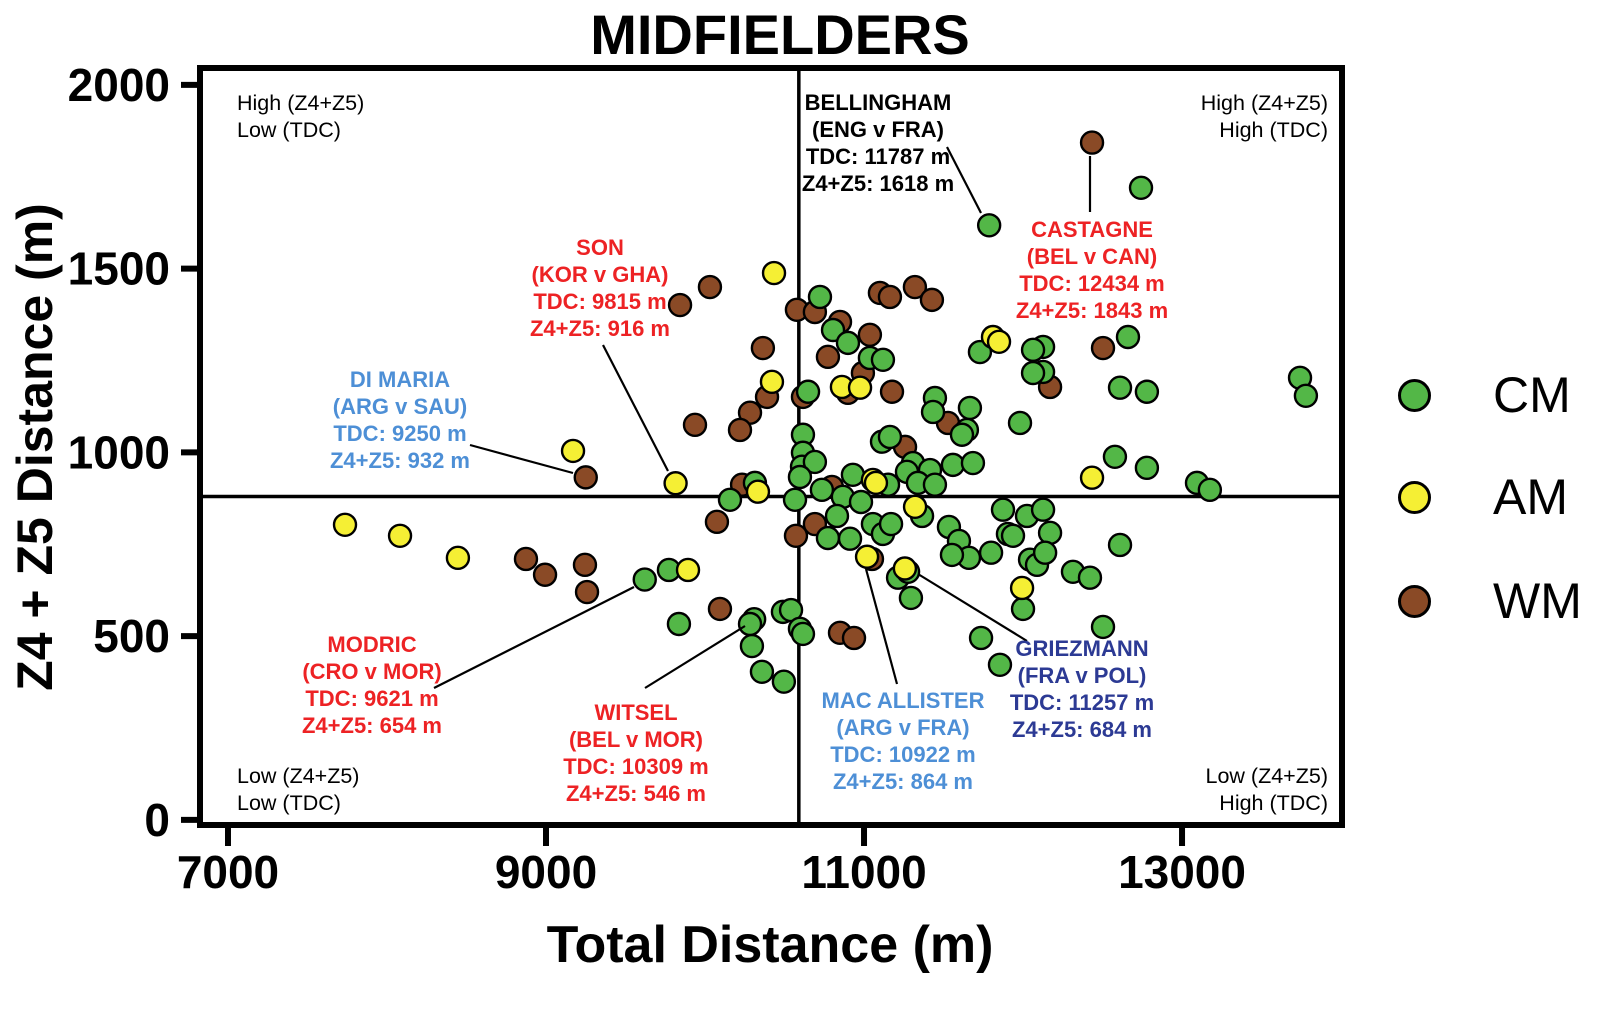 This screenshot has width=1615, height=1013. I want to click on am-marker-icon, so click(1414, 497).